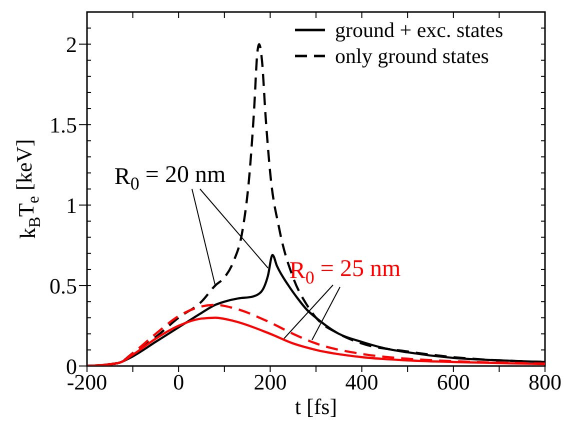 The height and width of the screenshot is (423, 572). I want to click on x-tick-label: 400, so click(361, 382).